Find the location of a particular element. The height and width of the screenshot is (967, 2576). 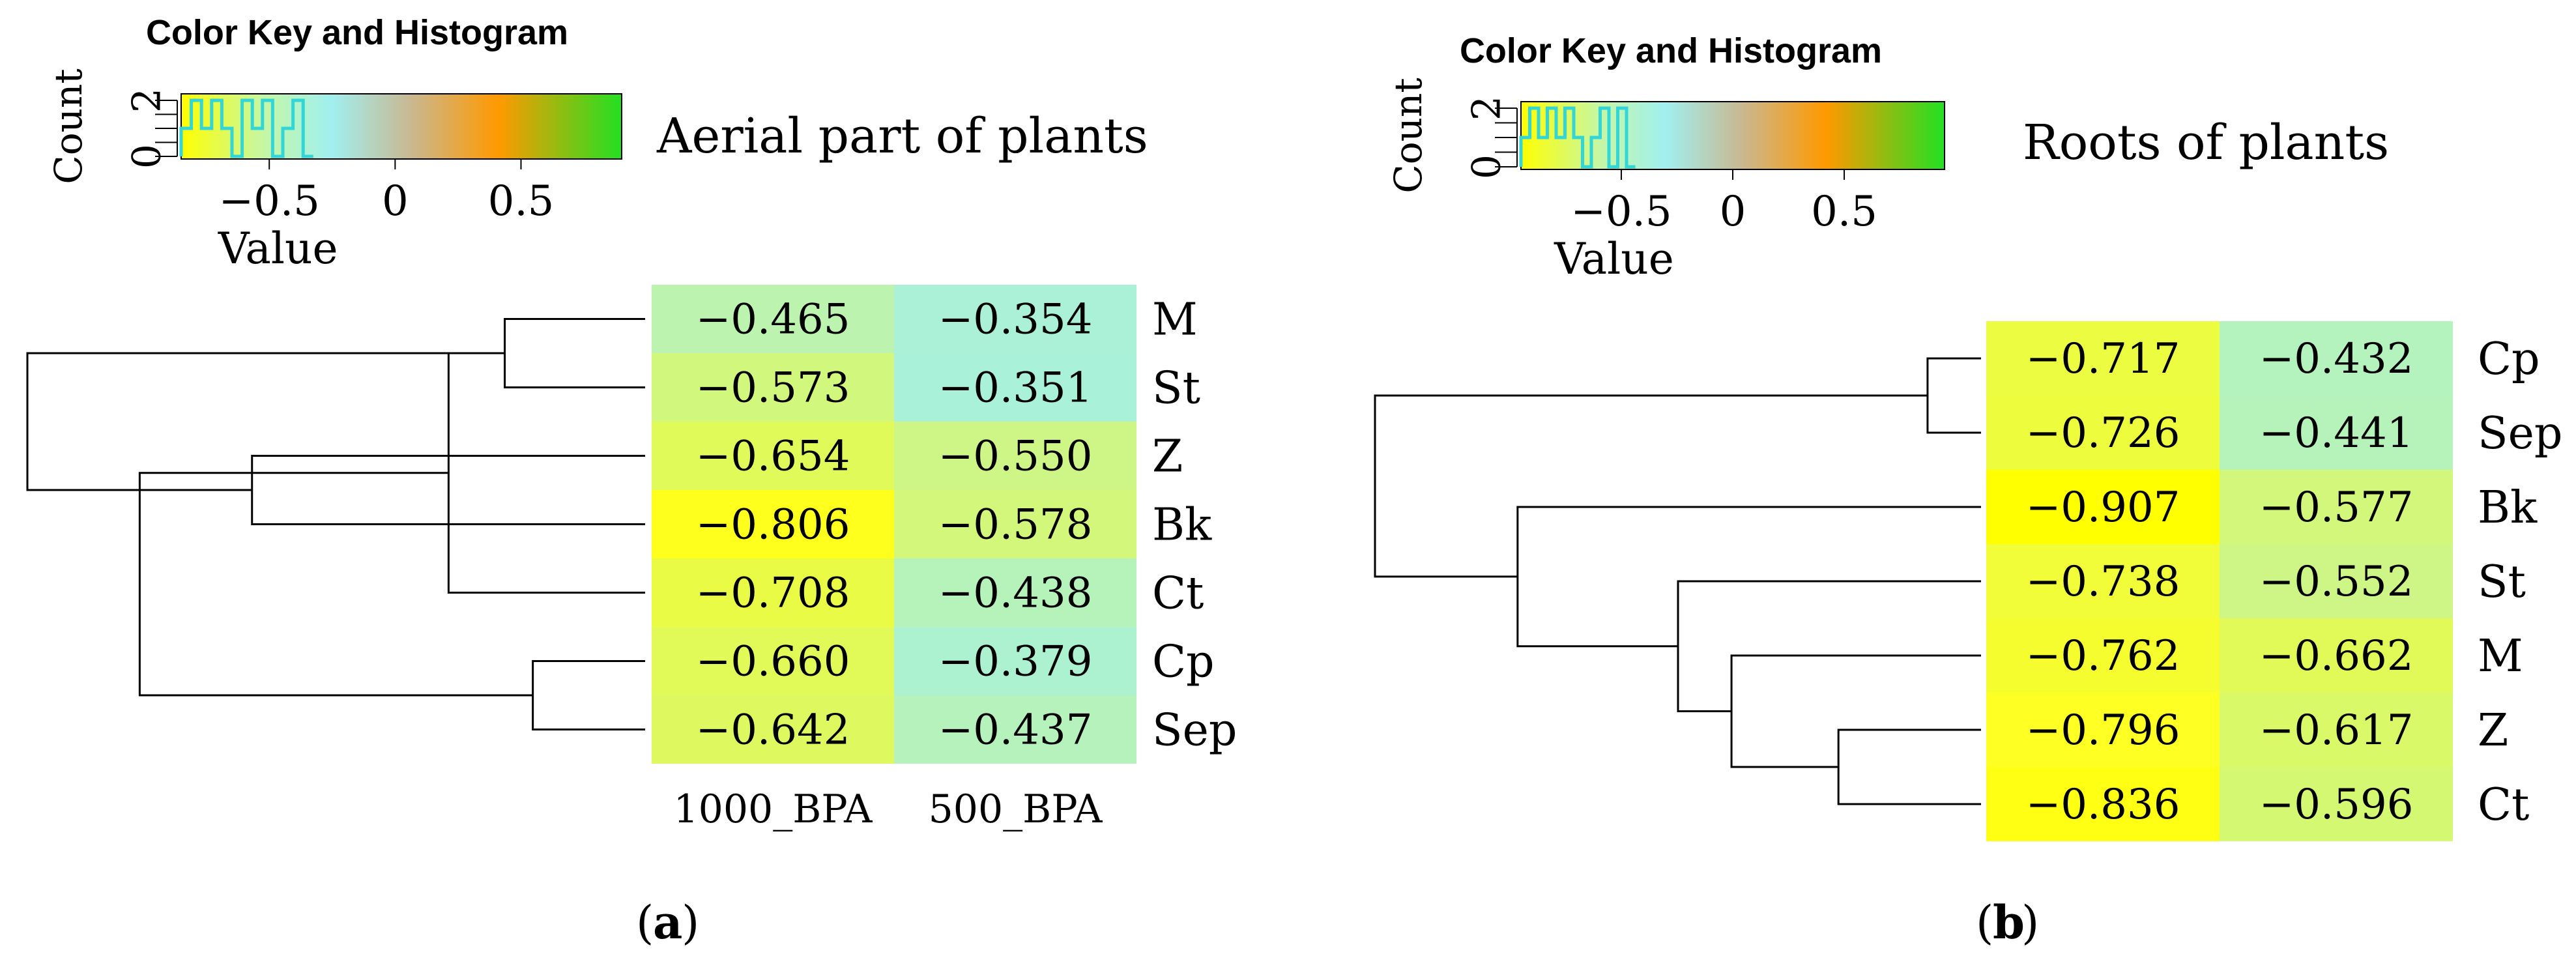

cell-value-label: −0.552 is located at coordinates (2336, 582).